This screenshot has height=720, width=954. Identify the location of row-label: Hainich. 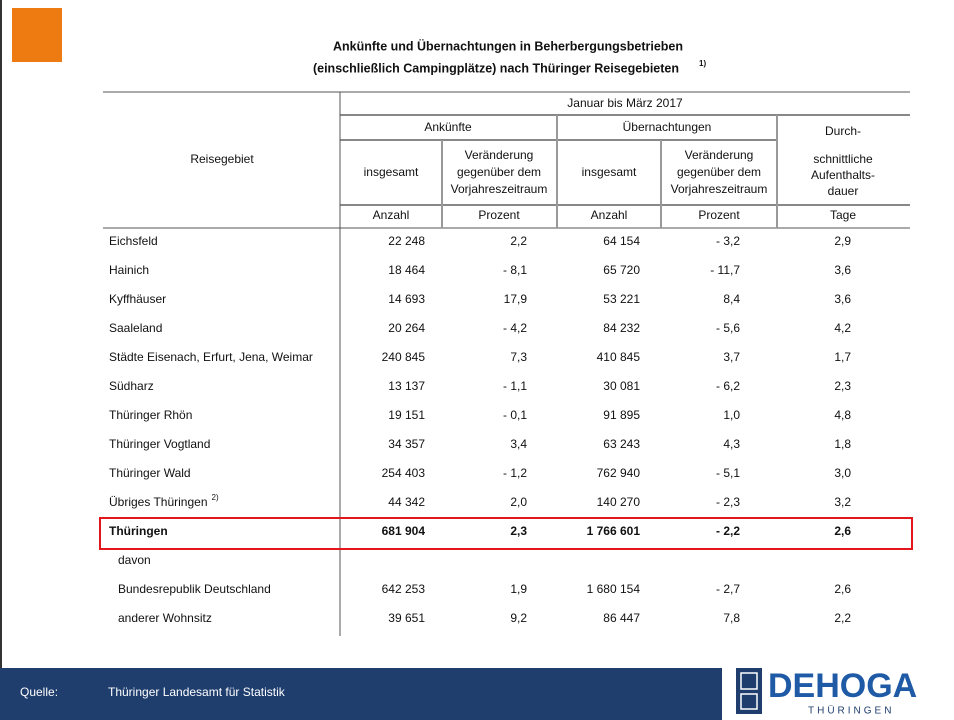
(129, 270).